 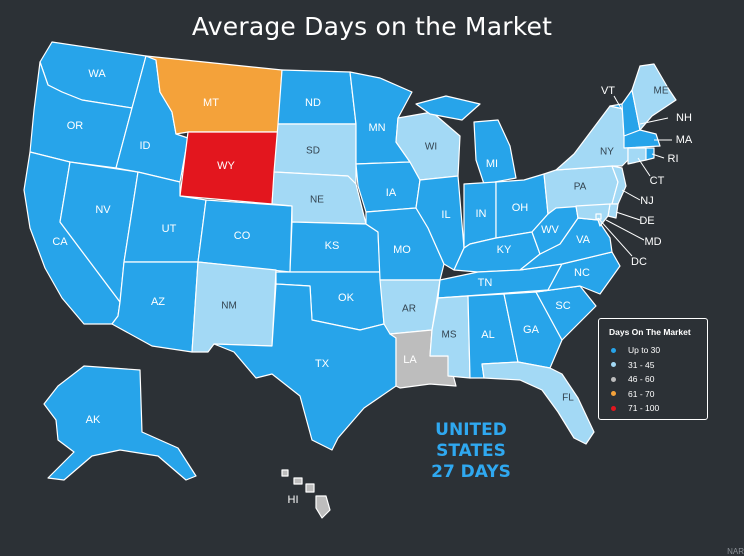 What do you see at coordinates (75, 126) in the screenshot?
I see `label-or: OR` at bounding box center [75, 126].